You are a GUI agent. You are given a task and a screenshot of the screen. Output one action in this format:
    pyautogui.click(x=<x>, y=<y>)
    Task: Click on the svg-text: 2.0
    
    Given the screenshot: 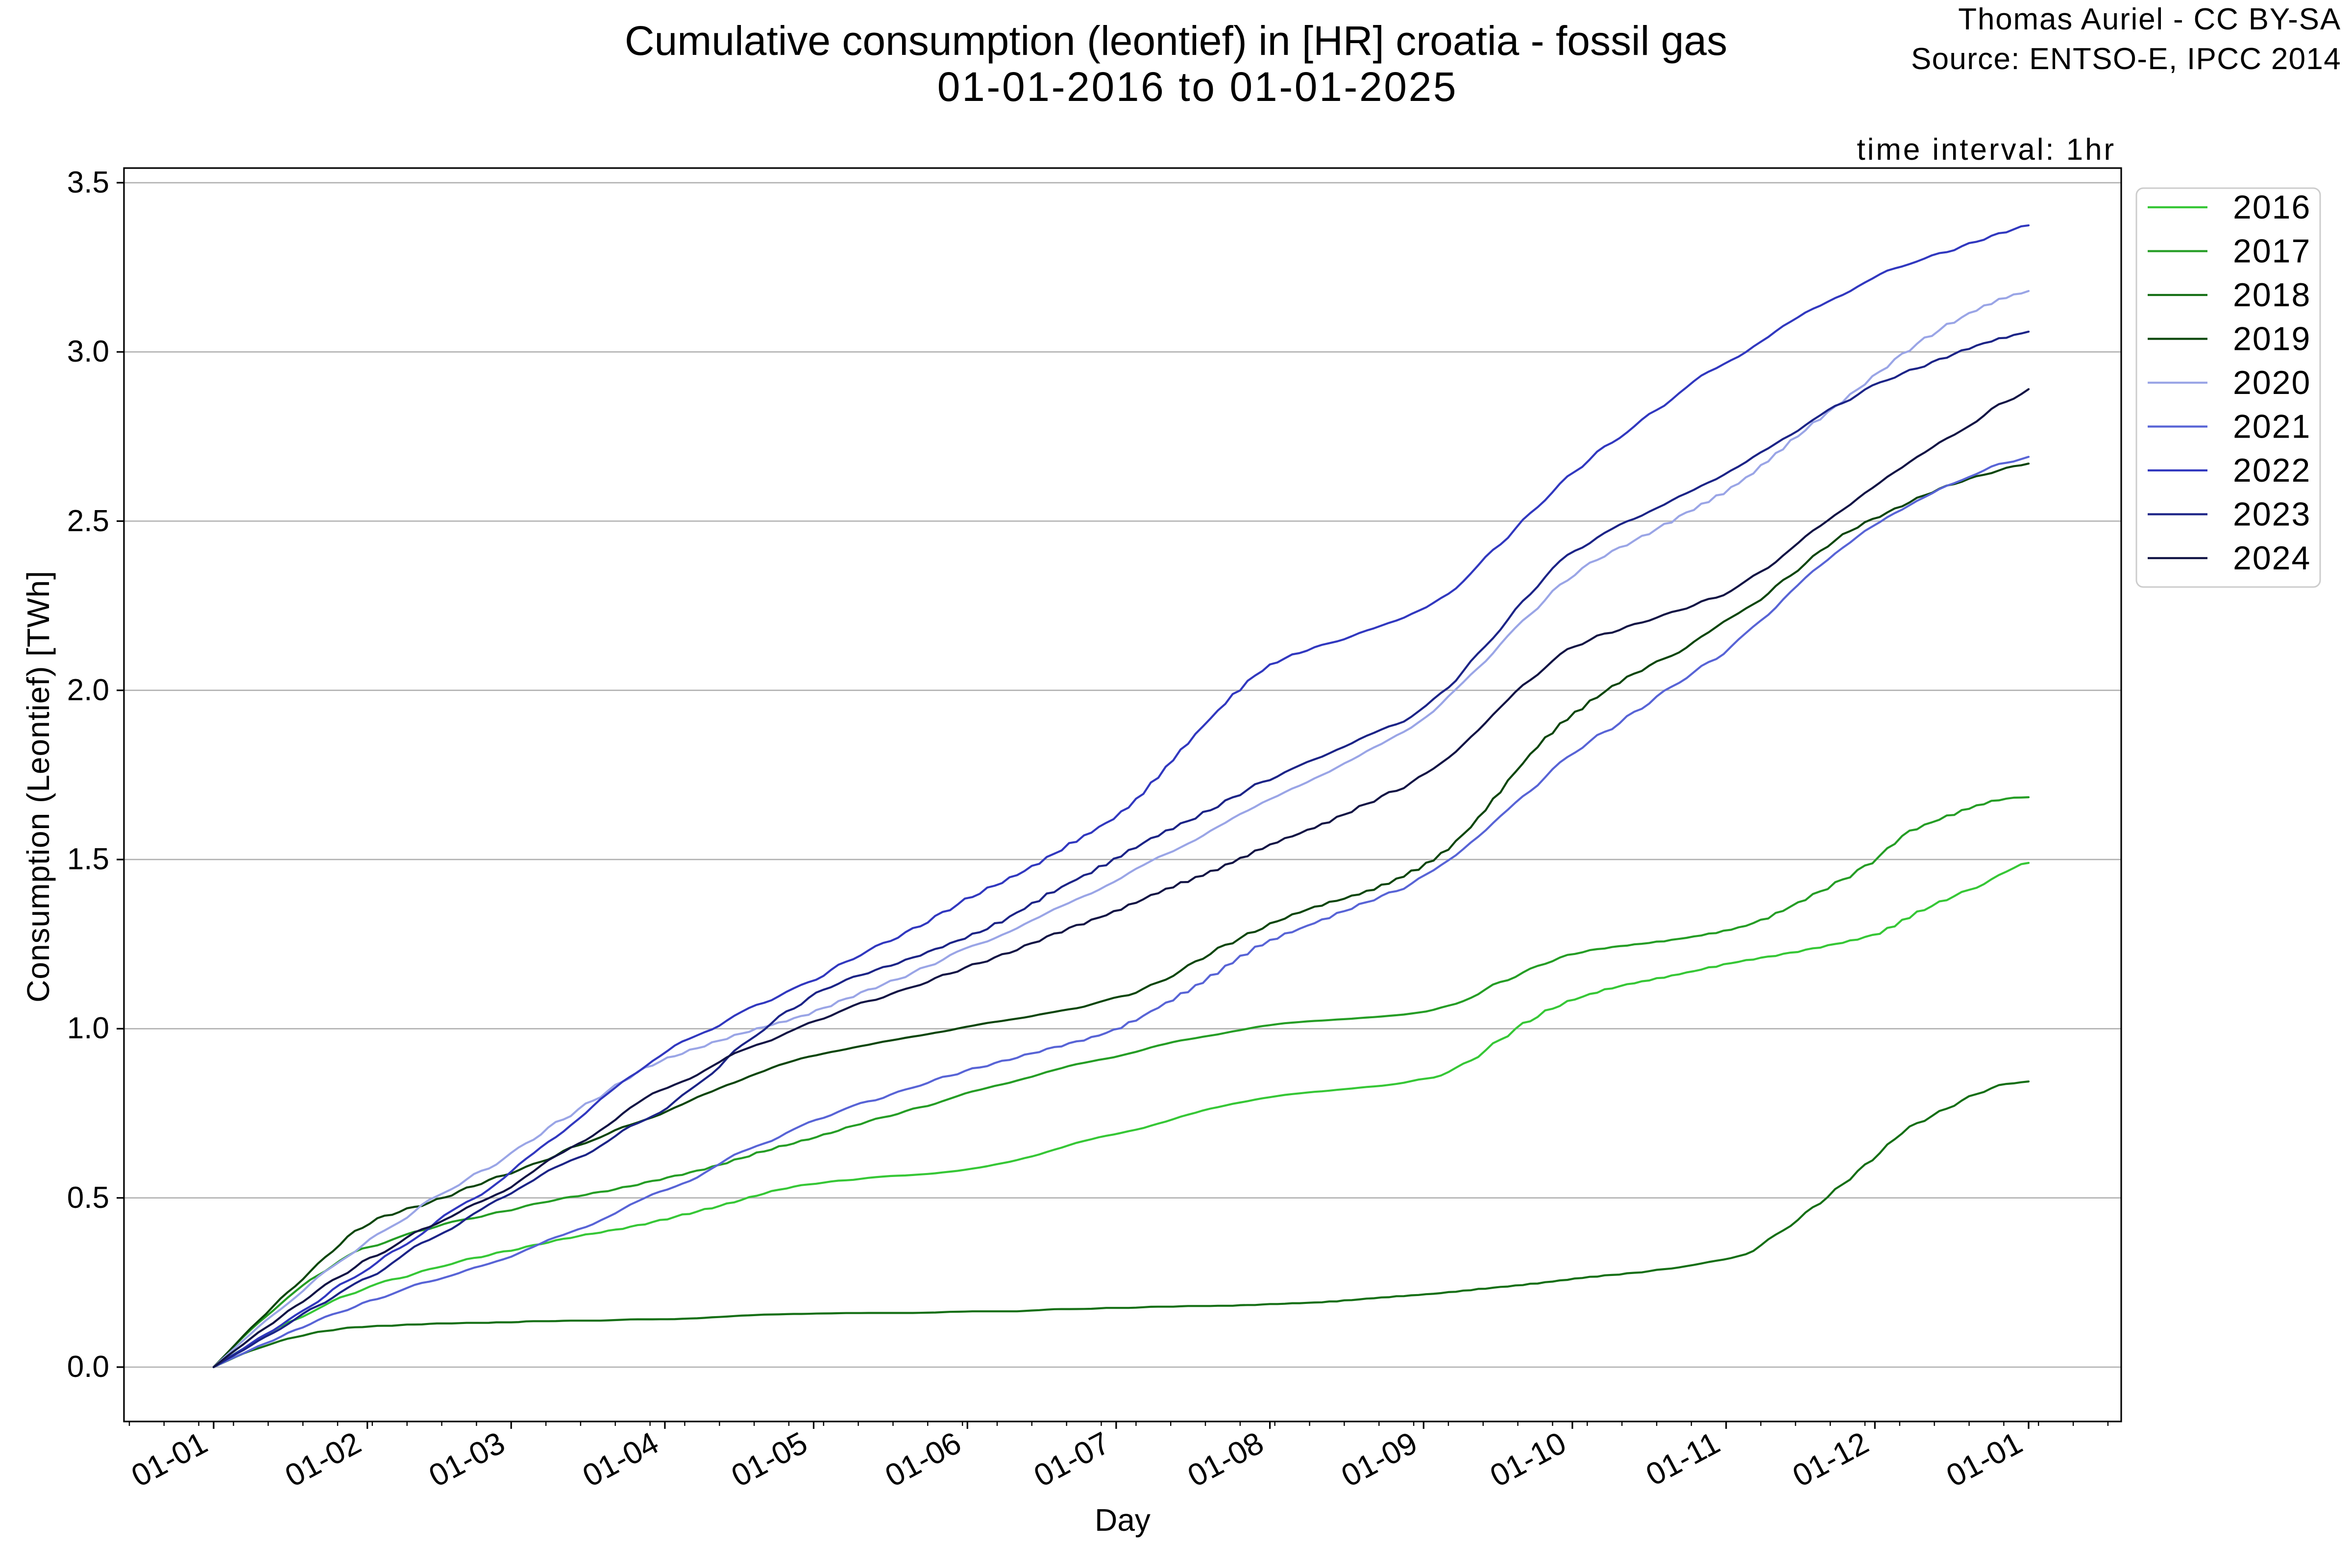 What is the action you would take?
    pyautogui.click(x=88, y=690)
    